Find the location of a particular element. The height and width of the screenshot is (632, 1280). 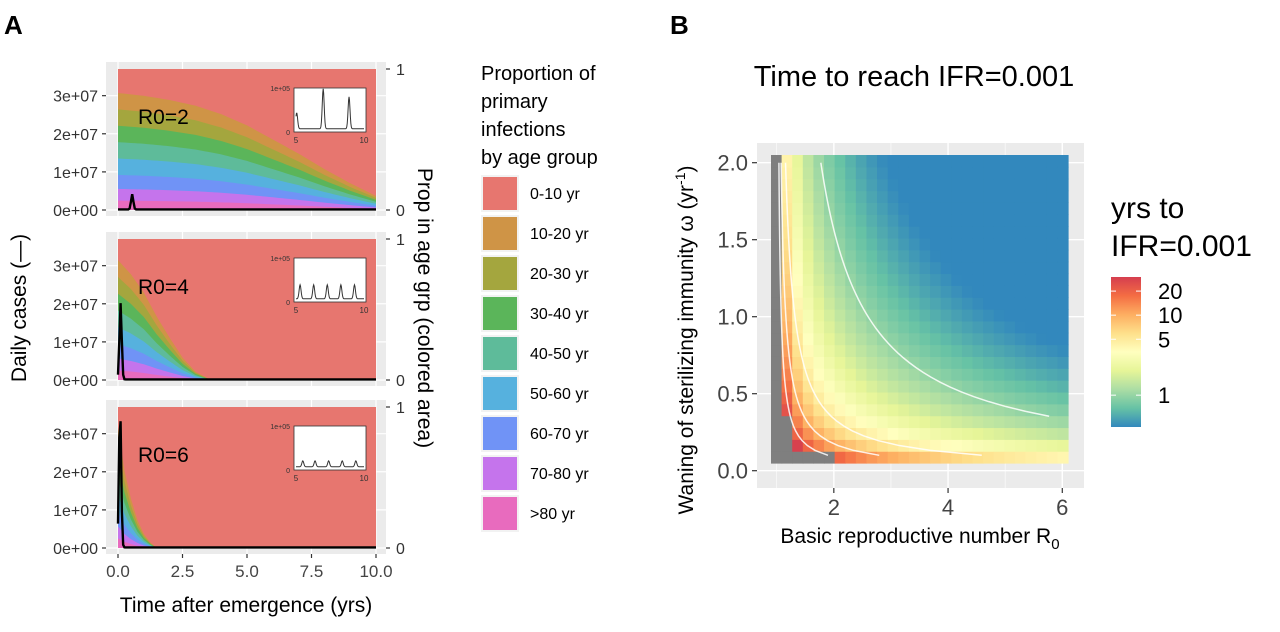

inset-y-tick-label: 0 is located at coordinates (288, 303).